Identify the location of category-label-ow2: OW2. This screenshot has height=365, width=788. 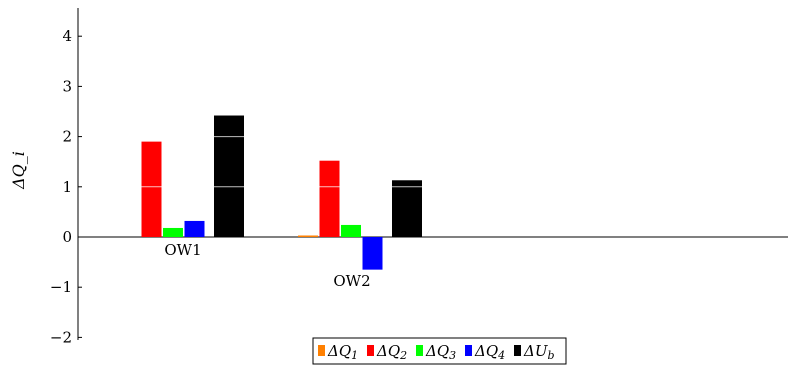
(351, 281).